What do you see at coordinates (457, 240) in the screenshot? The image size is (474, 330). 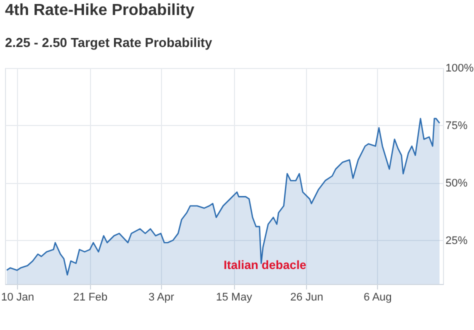 I see `y-tick-label: 25%` at bounding box center [457, 240].